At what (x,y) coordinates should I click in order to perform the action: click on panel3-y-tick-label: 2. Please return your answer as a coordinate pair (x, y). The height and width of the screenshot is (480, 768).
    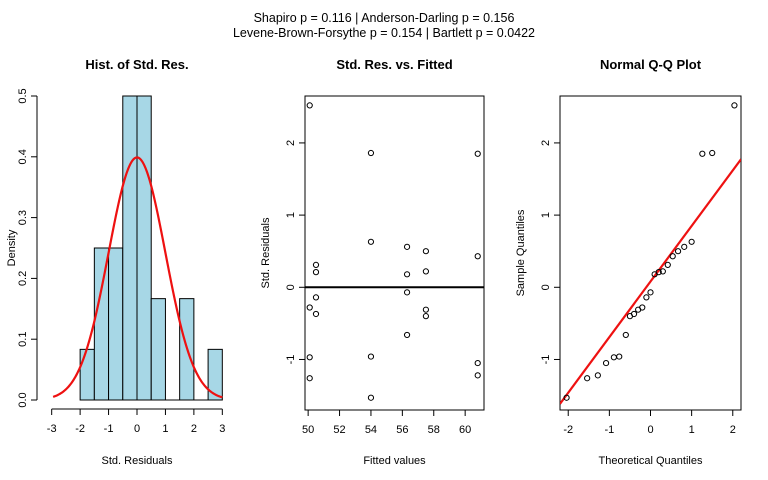
    Looking at the image, I should click on (546, 143).